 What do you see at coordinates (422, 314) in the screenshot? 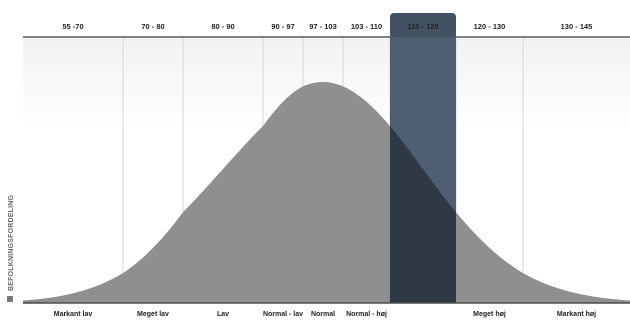
I see `class-label: Høj` at bounding box center [422, 314].